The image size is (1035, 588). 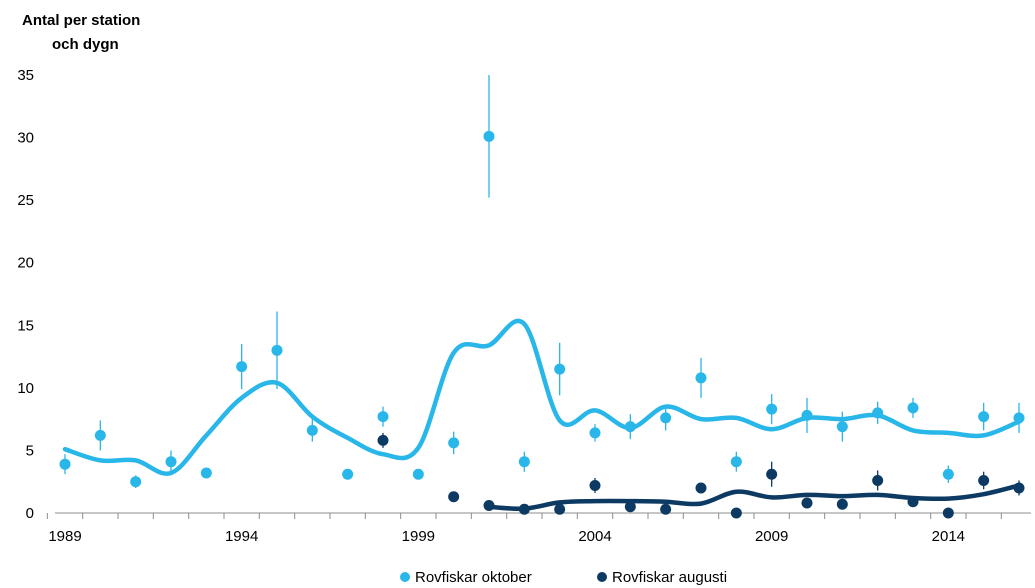 What do you see at coordinates (85, 44) in the screenshot?
I see `y-axis-title-line-2: och dygn` at bounding box center [85, 44].